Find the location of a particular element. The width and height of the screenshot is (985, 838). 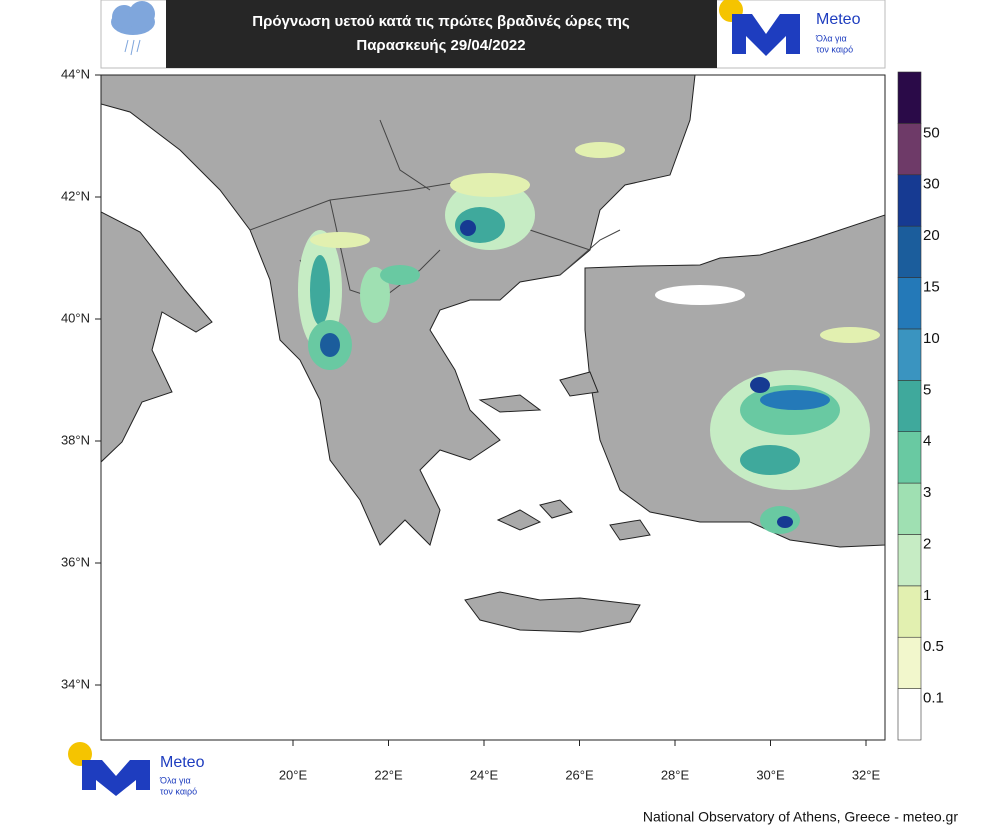

lat-label: 36°N is located at coordinates (75, 561).